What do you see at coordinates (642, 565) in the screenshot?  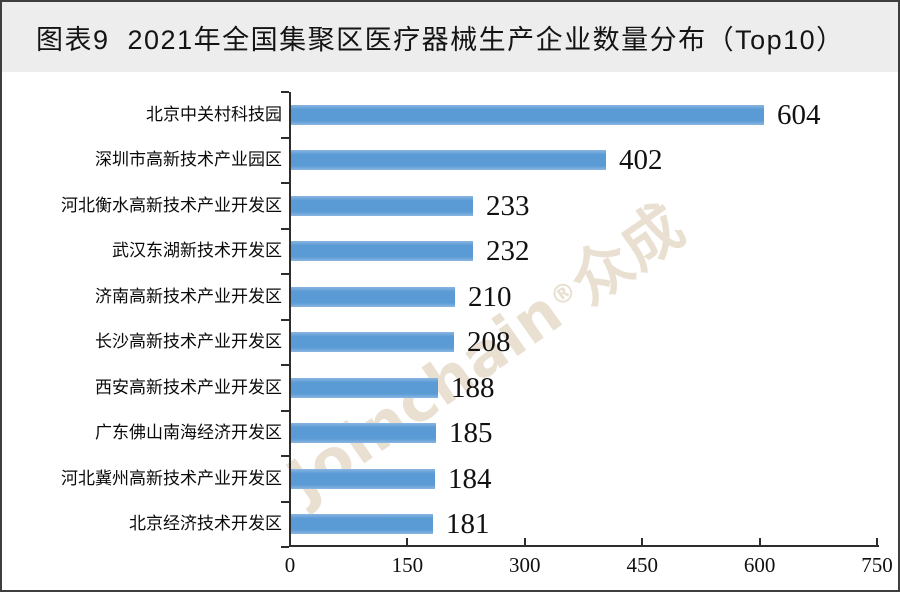 I see `x-axis-tick-label: 450` at bounding box center [642, 565].